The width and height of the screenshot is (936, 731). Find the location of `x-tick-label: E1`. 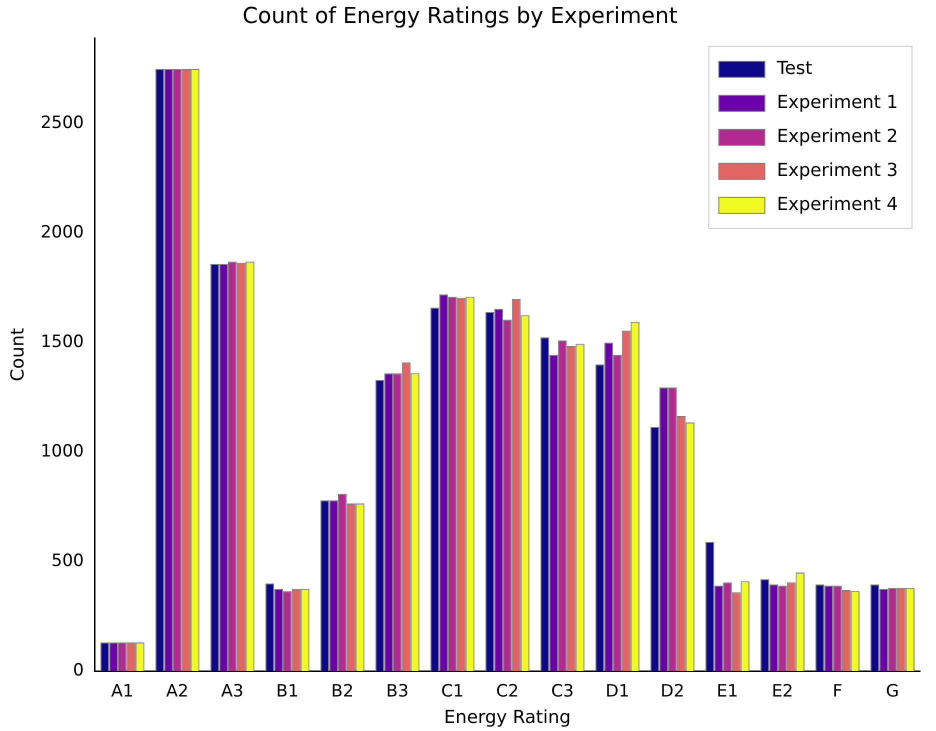

x-tick-label: E1 is located at coordinates (727, 692).